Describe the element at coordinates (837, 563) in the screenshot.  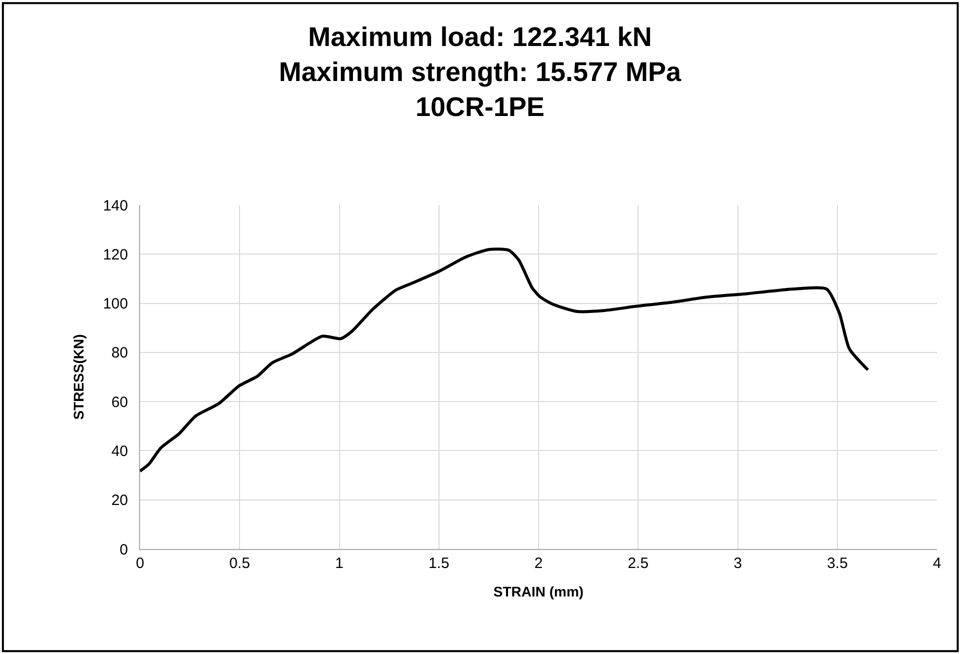
I see `x-tick-label: 3.5` at that location.